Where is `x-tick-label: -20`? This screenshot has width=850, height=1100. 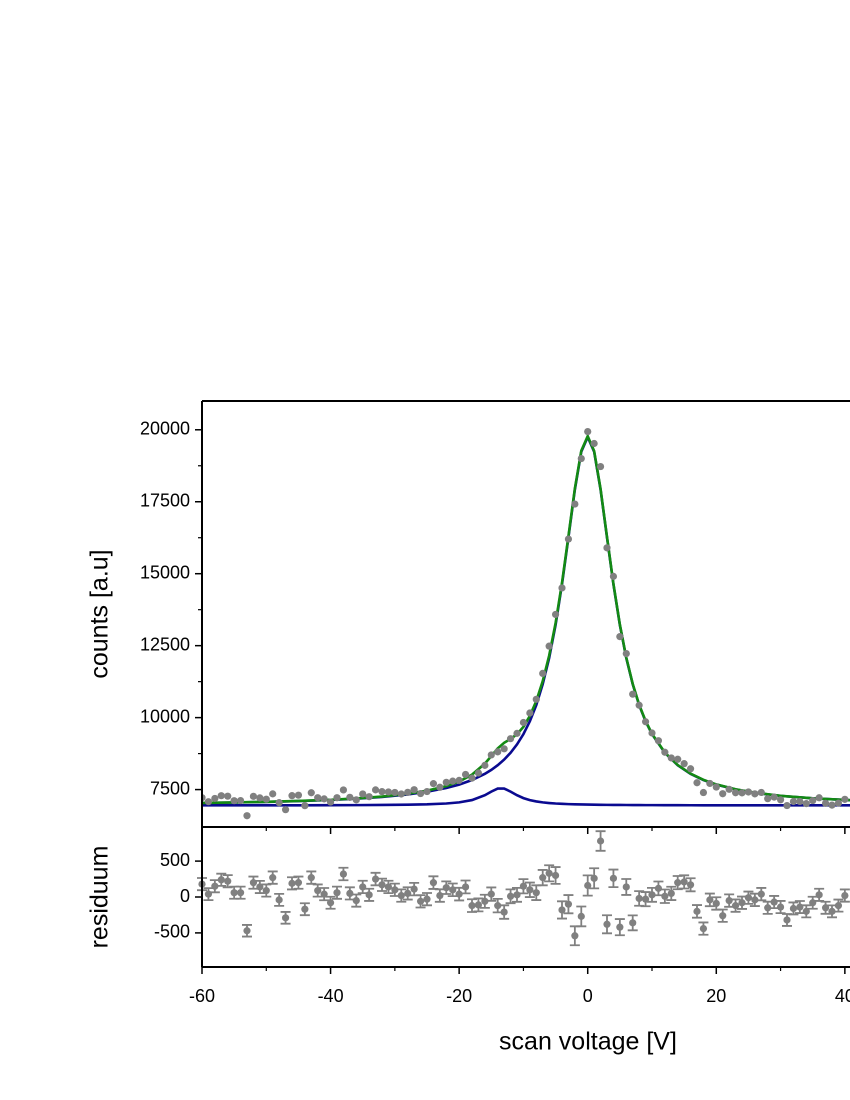 x-tick-label: -20 is located at coordinates (459, 996).